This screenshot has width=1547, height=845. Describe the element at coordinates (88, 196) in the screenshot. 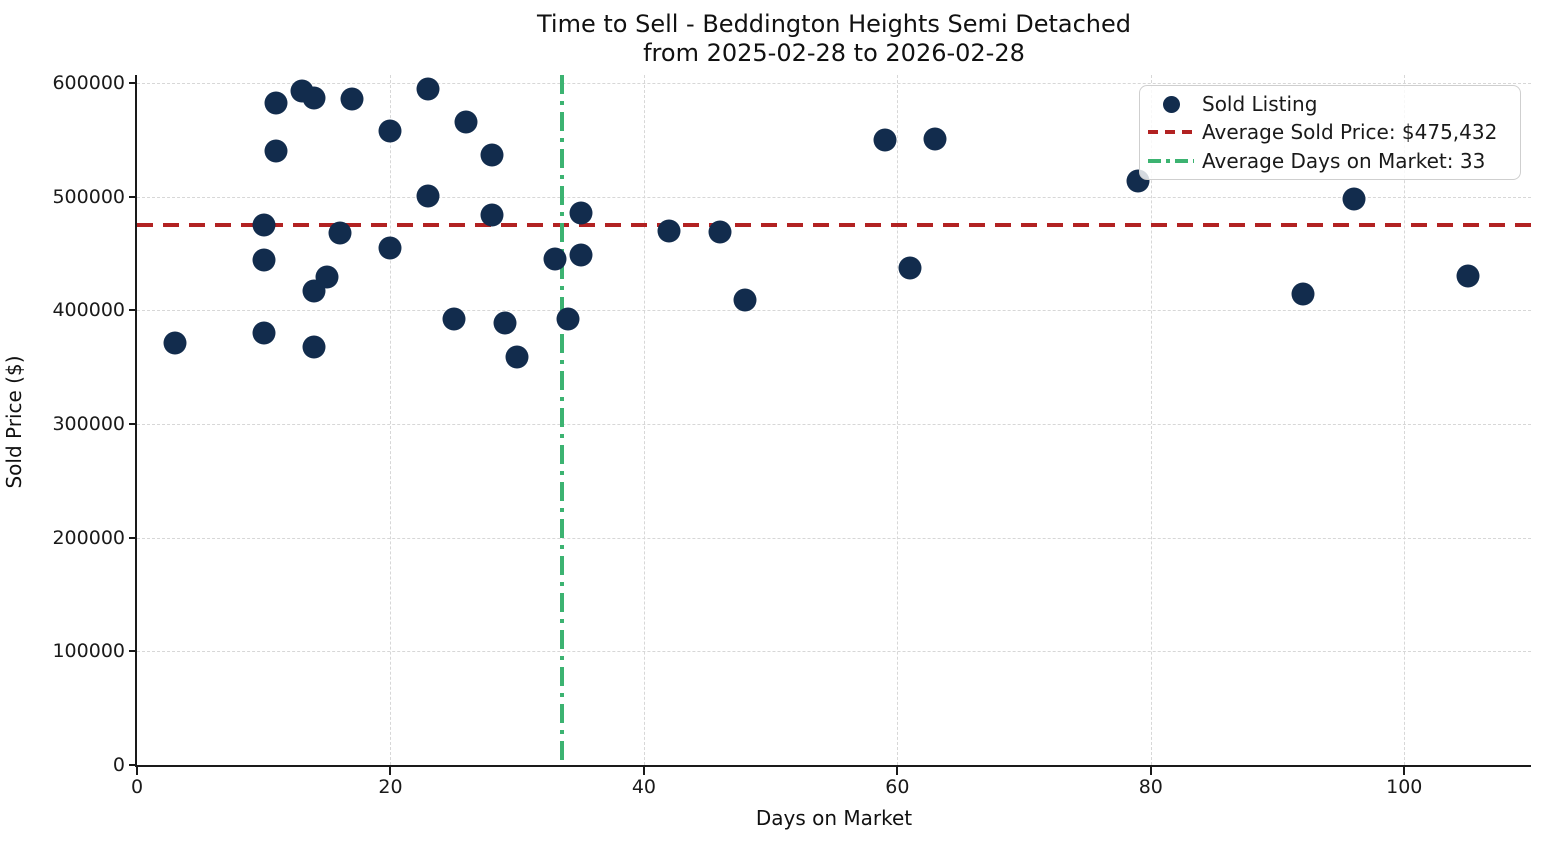

I see `y-tick-label: 500000` at that location.